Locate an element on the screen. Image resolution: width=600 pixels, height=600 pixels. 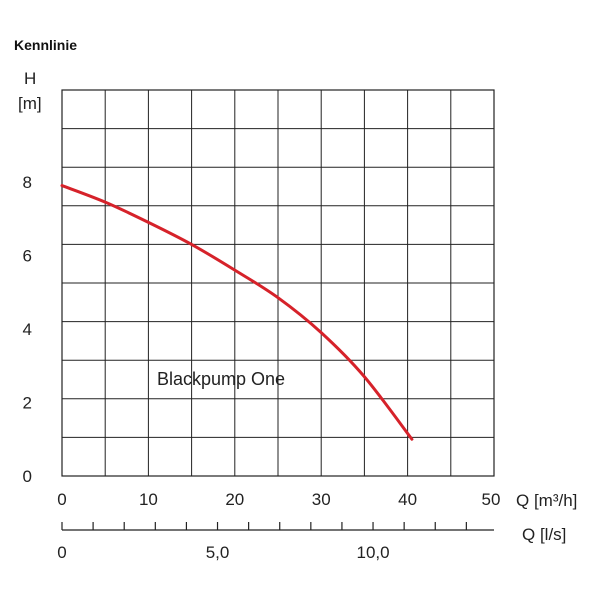
y-axis-label: H is located at coordinates (30, 78).